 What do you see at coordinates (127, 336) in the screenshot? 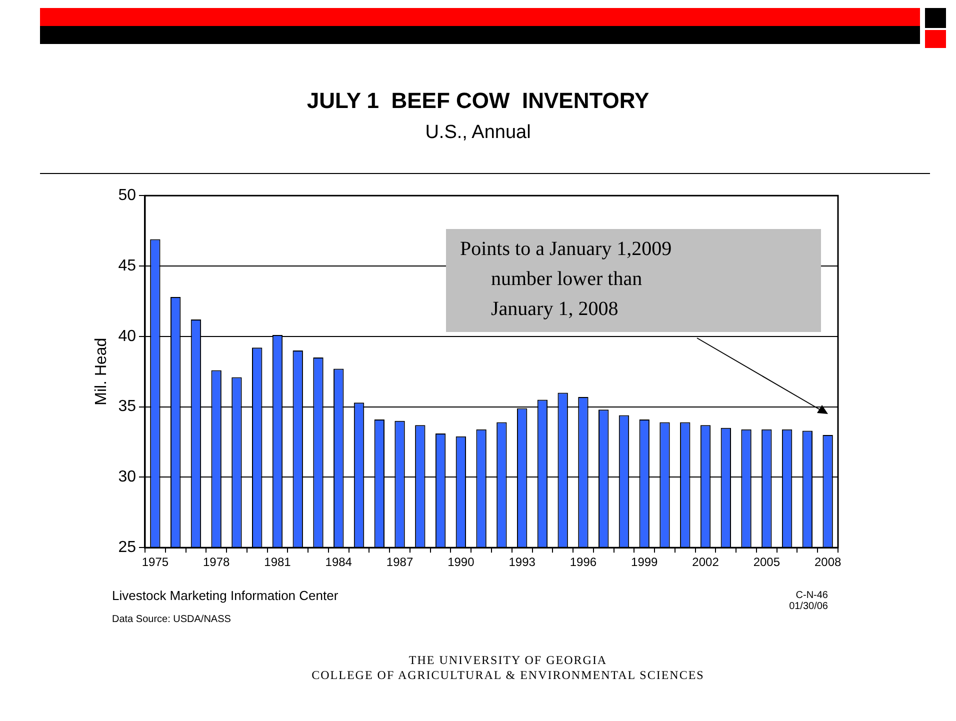
I see `y-tick-label: 40` at bounding box center [127, 336].